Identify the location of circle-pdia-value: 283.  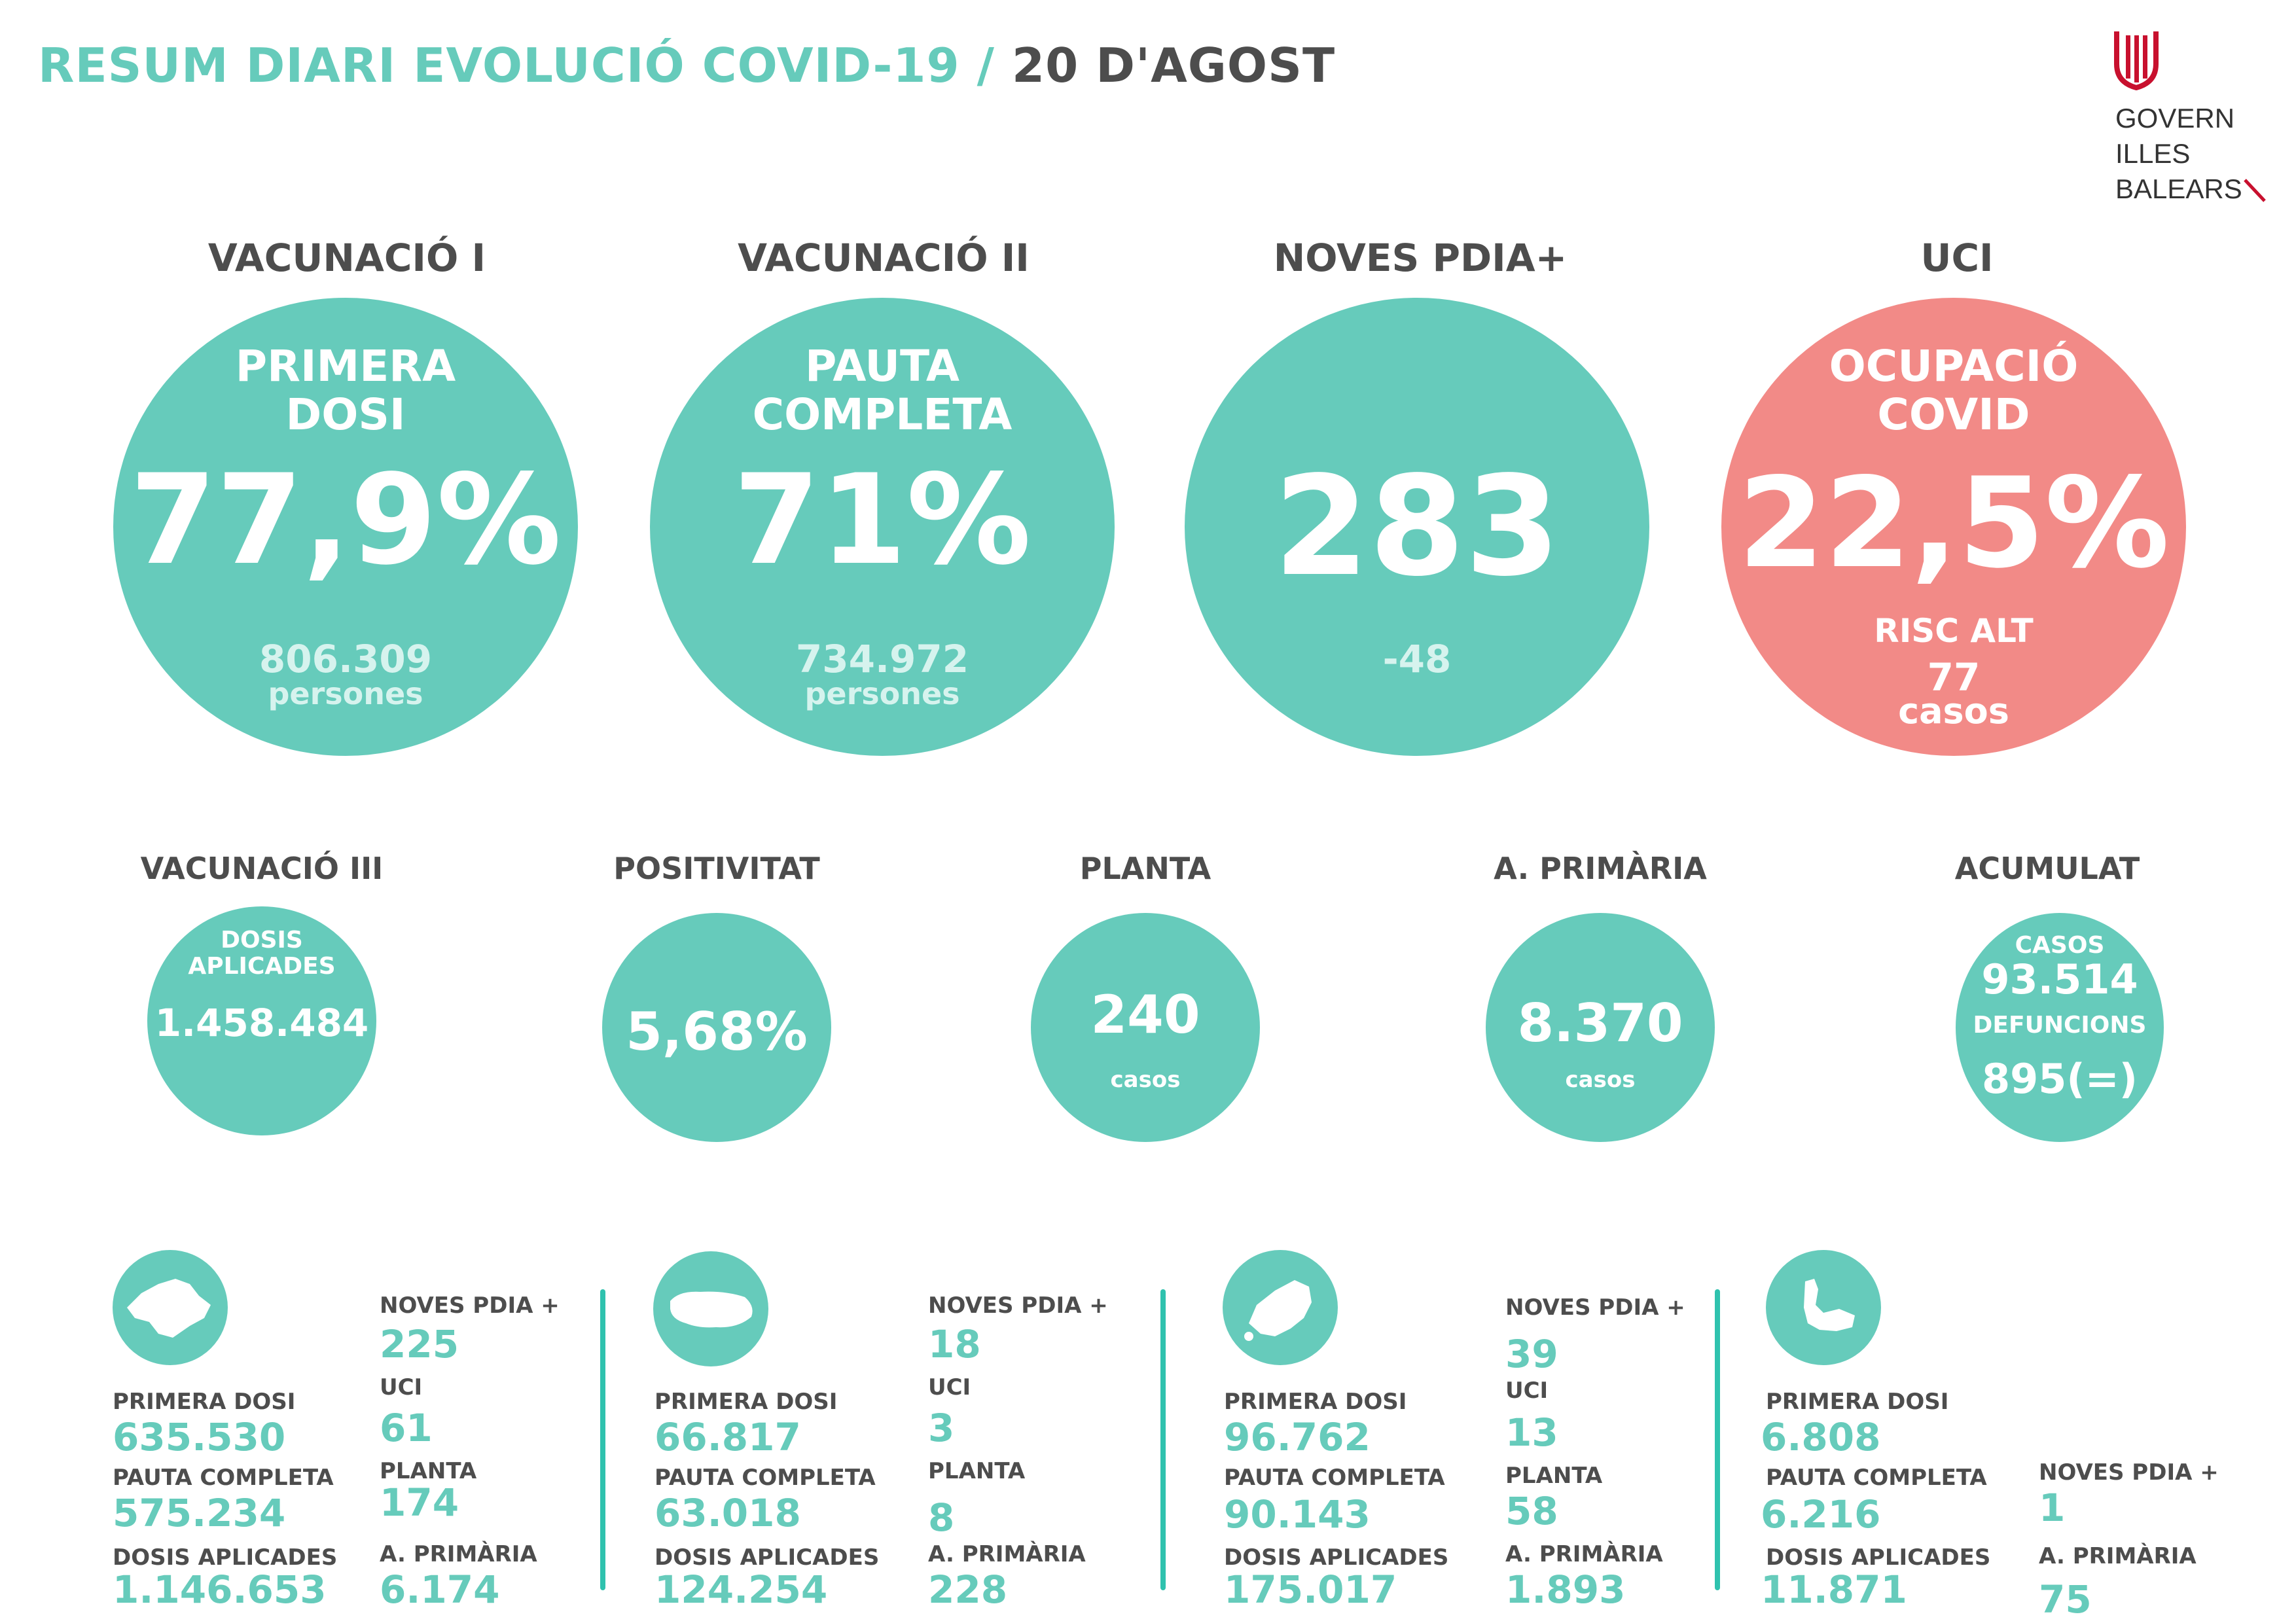
(1417, 526).